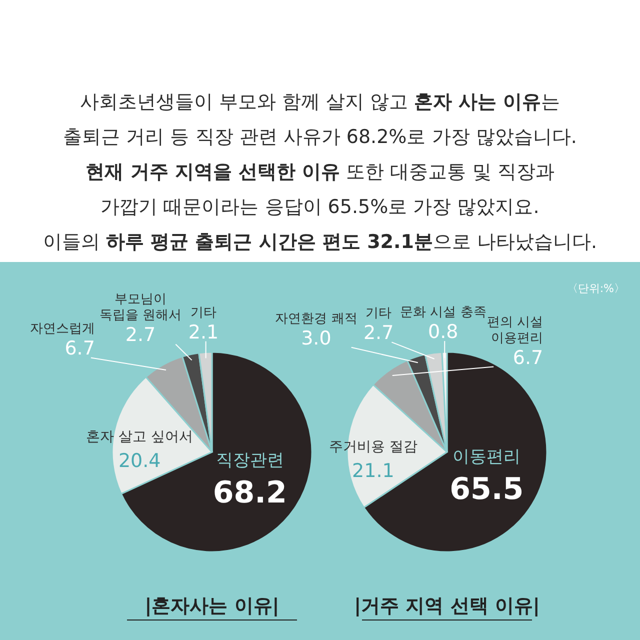 Image resolution: width=640 pixels, height=640 pixels. Describe the element at coordinates (249, 492) in the screenshot. I see `data-label: 68.2` at that location.